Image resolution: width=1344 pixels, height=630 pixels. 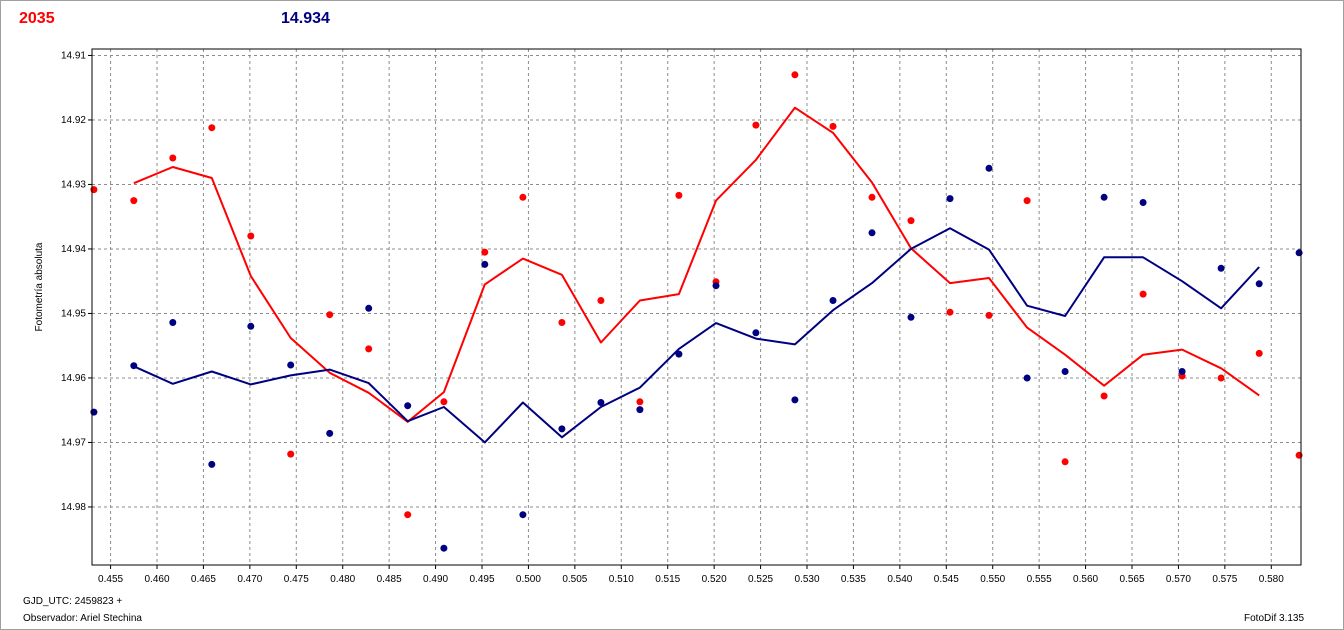 I want to click on x-tick-label: 0.460, so click(x=156, y=579).